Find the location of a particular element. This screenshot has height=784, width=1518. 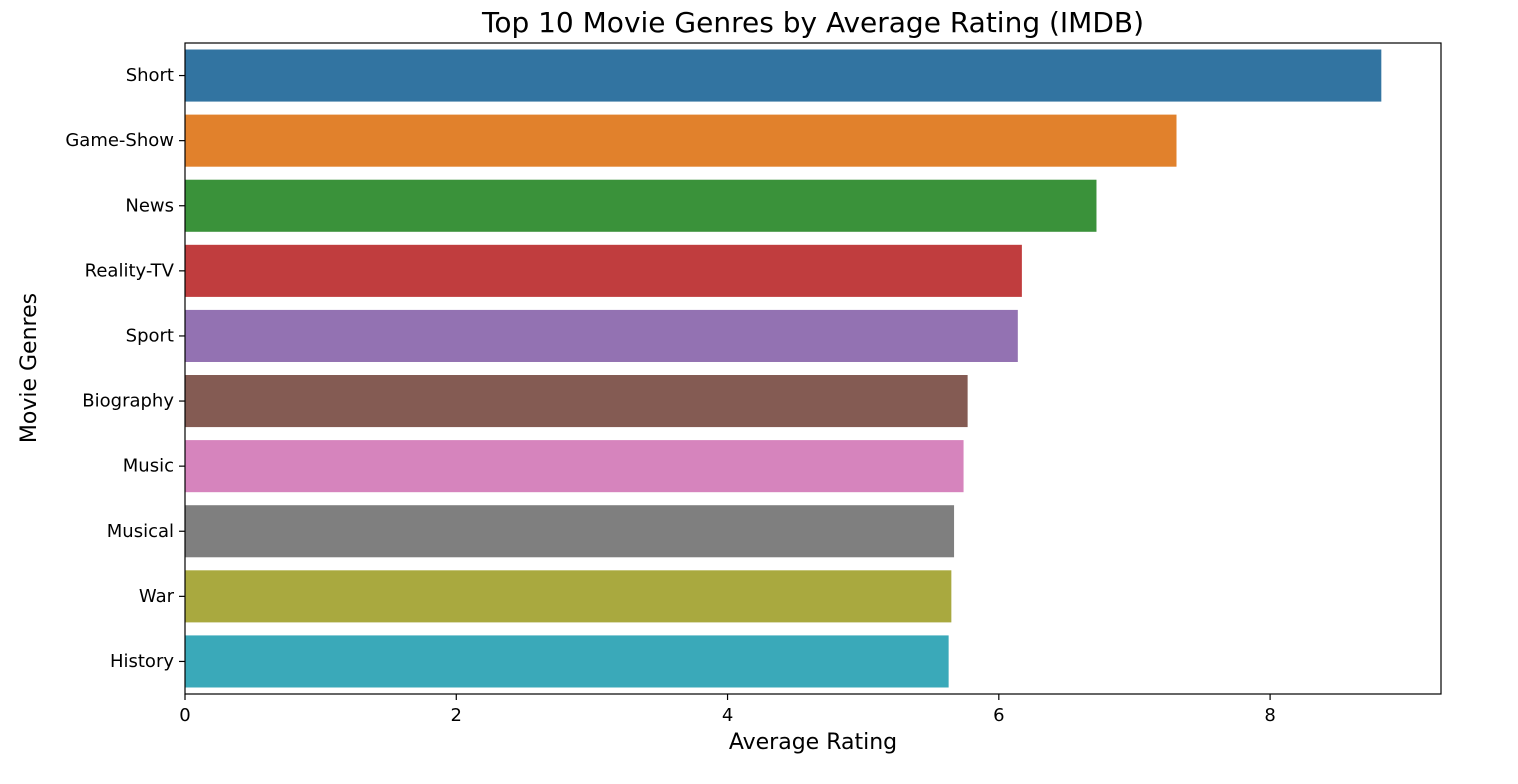

bar-news is located at coordinates (641, 205).